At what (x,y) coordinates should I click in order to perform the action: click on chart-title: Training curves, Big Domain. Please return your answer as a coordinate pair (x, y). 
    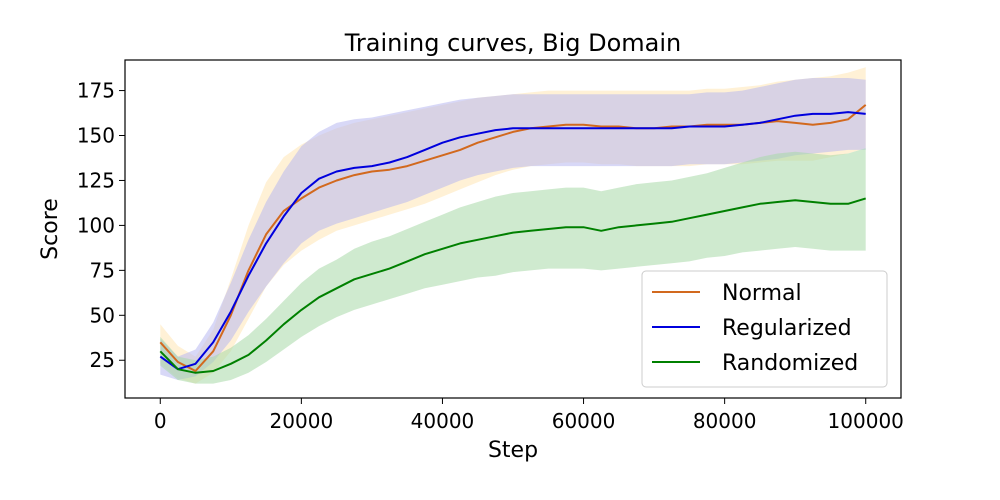
    Looking at the image, I should click on (512, 43).